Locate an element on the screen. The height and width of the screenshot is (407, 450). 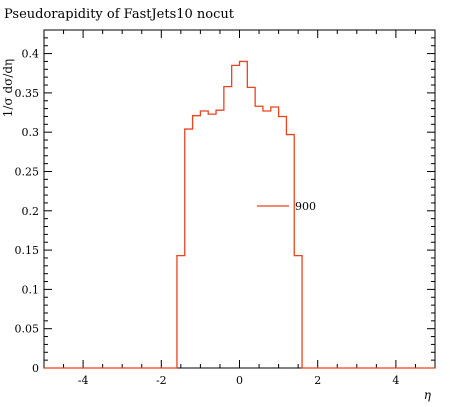
y-tick-label: 0.3 is located at coordinates (31, 132).